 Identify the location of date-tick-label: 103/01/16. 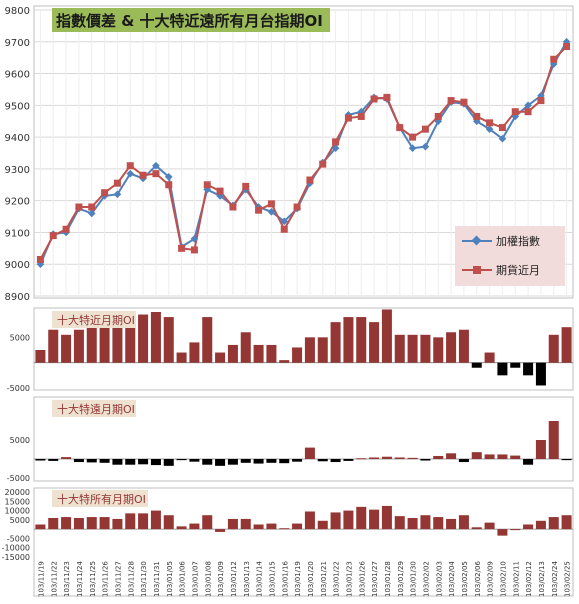
(285, 579).